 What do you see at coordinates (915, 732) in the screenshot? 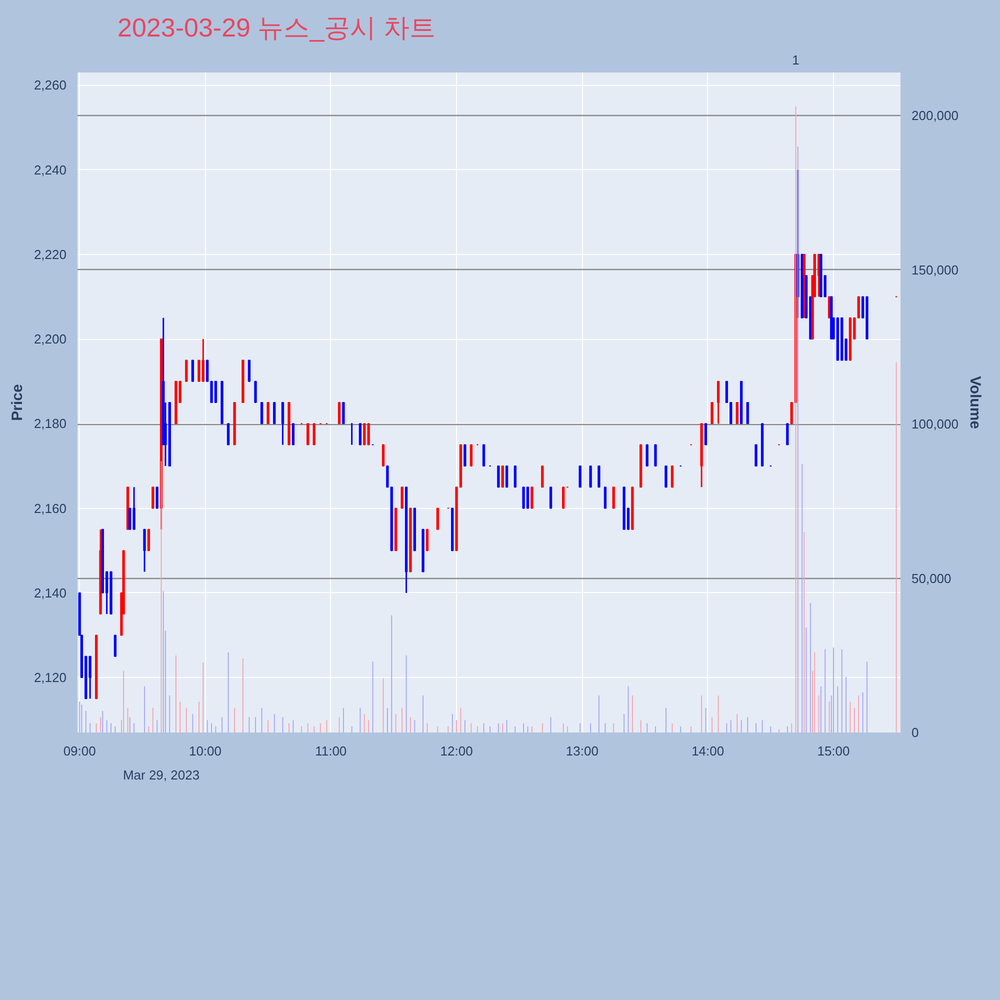
I see `y2-tick-label: 0` at bounding box center [915, 732].